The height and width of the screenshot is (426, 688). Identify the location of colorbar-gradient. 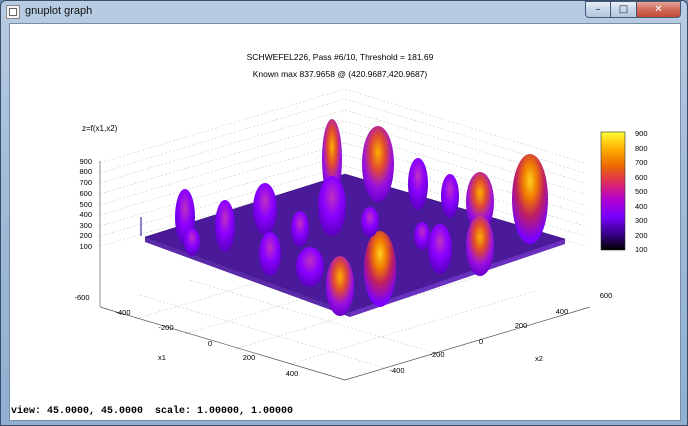
(613, 191).